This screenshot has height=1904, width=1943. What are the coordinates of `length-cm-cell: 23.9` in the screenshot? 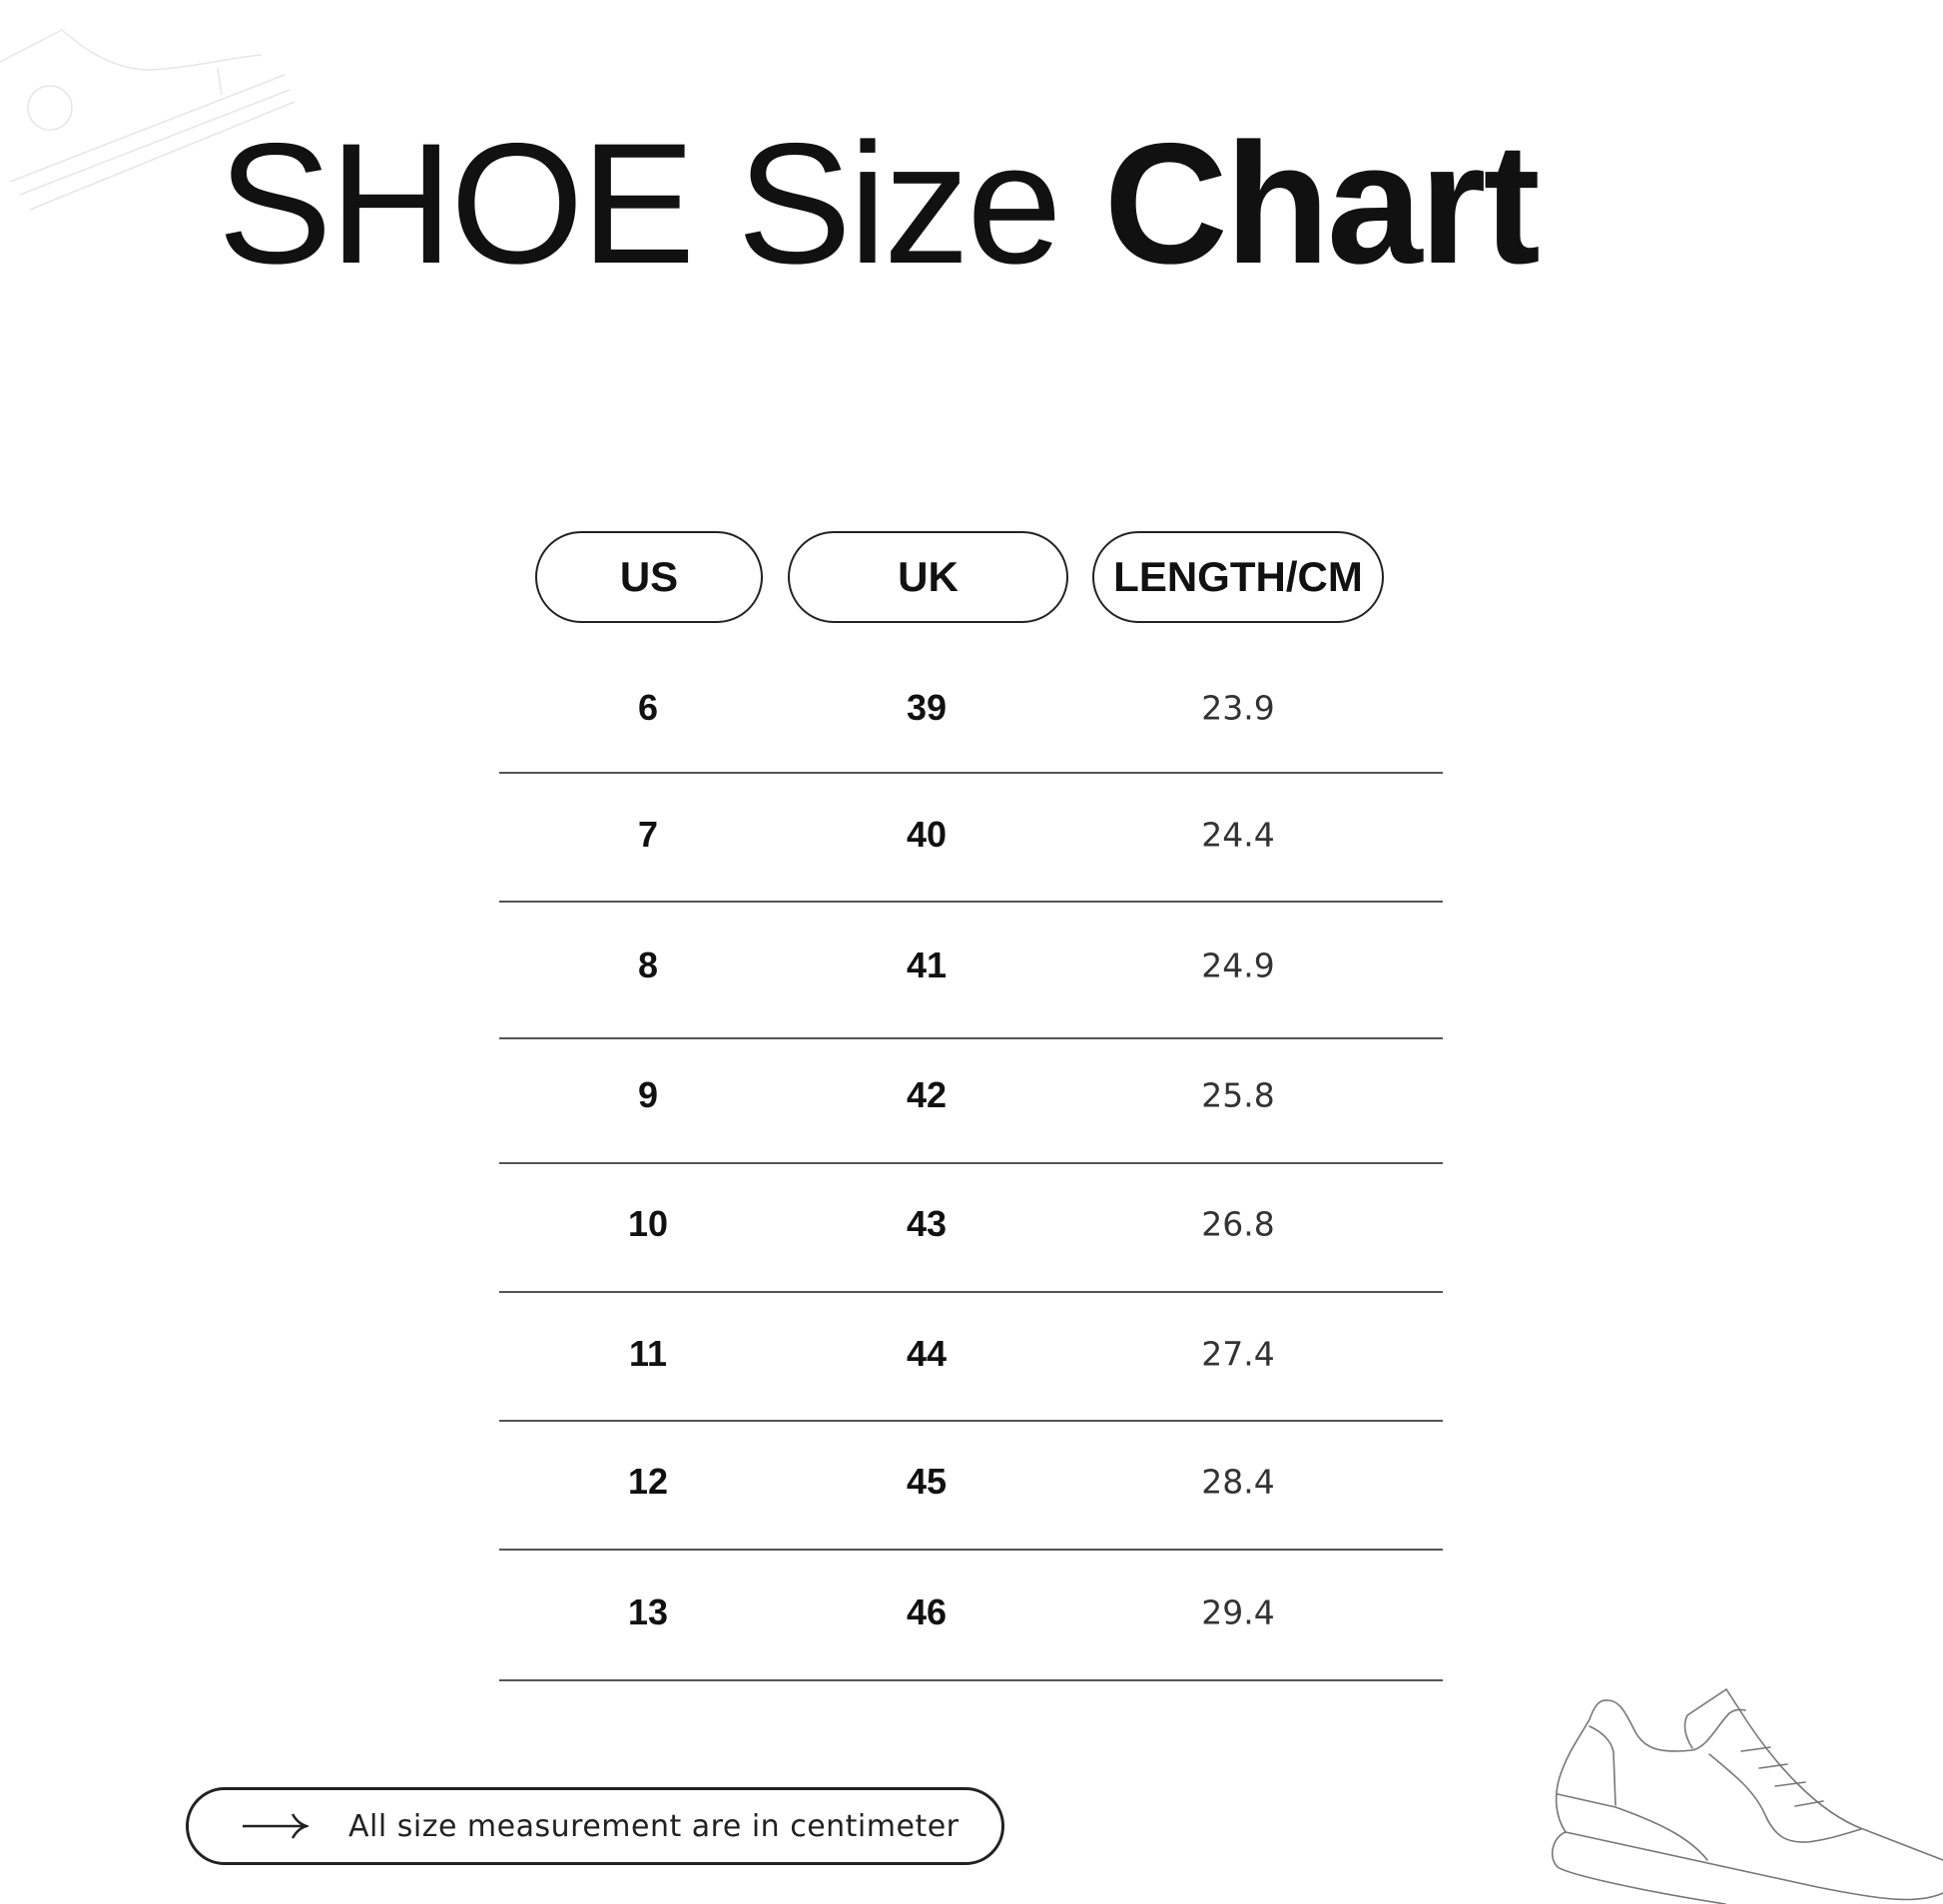 It's located at (1238, 708).